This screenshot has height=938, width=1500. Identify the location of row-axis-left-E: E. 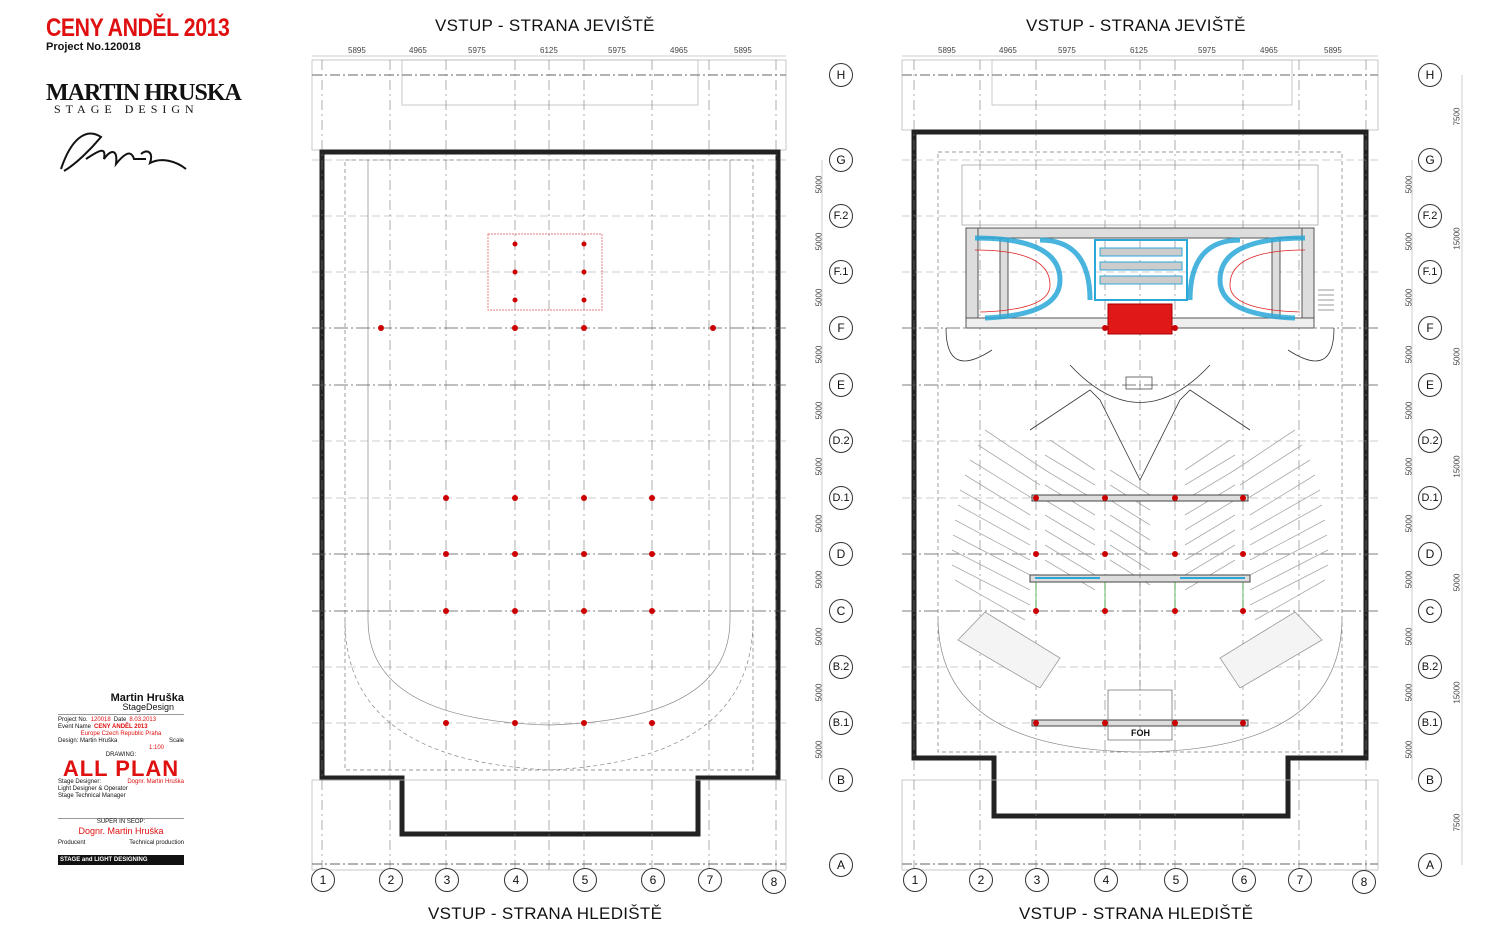
(841, 385).